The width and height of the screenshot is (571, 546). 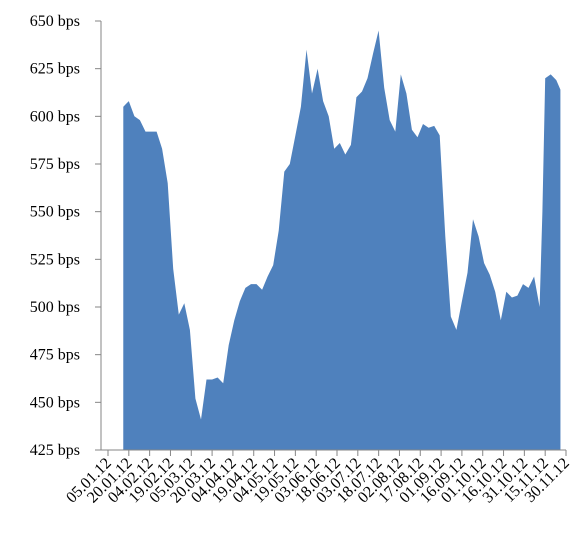 What do you see at coordinates (55, 402) in the screenshot?
I see `y-tick-label: 450 bps` at bounding box center [55, 402].